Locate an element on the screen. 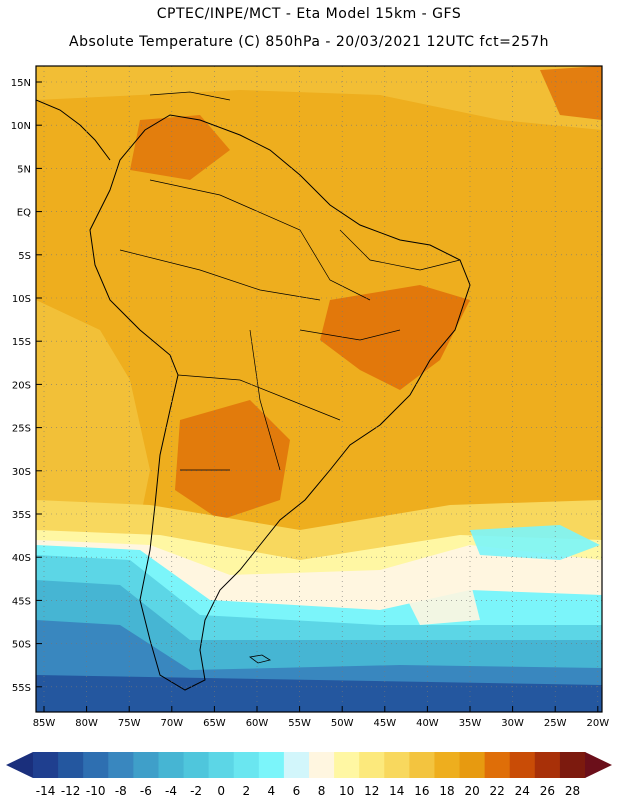 The image size is (618, 800). lat-label: 45S is located at coordinates (21, 601).